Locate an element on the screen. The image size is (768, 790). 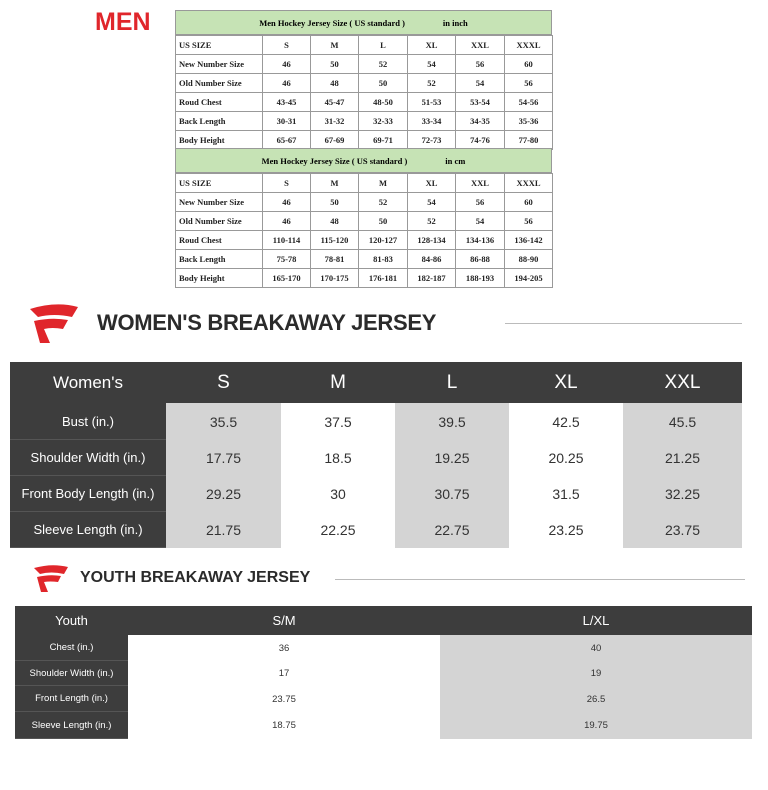
table-cell: 17.75 is located at coordinates (223, 458).